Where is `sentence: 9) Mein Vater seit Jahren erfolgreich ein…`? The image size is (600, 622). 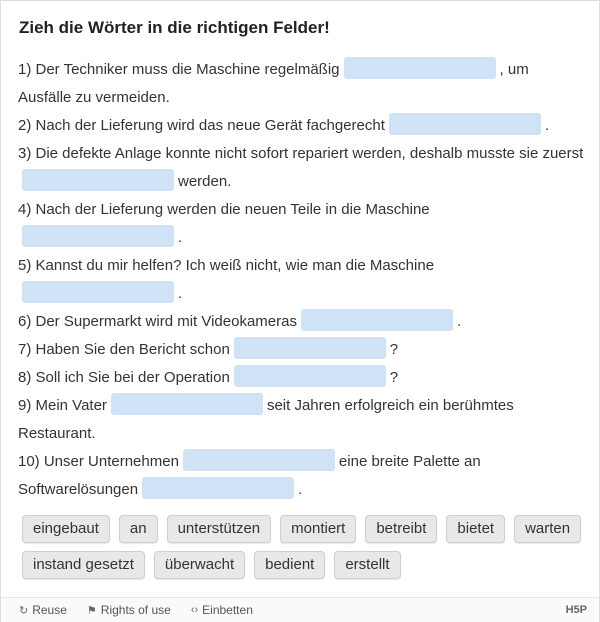 sentence: 9) Mein Vater seit Jahren erfolgreich ein… is located at coordinates (301, 420).